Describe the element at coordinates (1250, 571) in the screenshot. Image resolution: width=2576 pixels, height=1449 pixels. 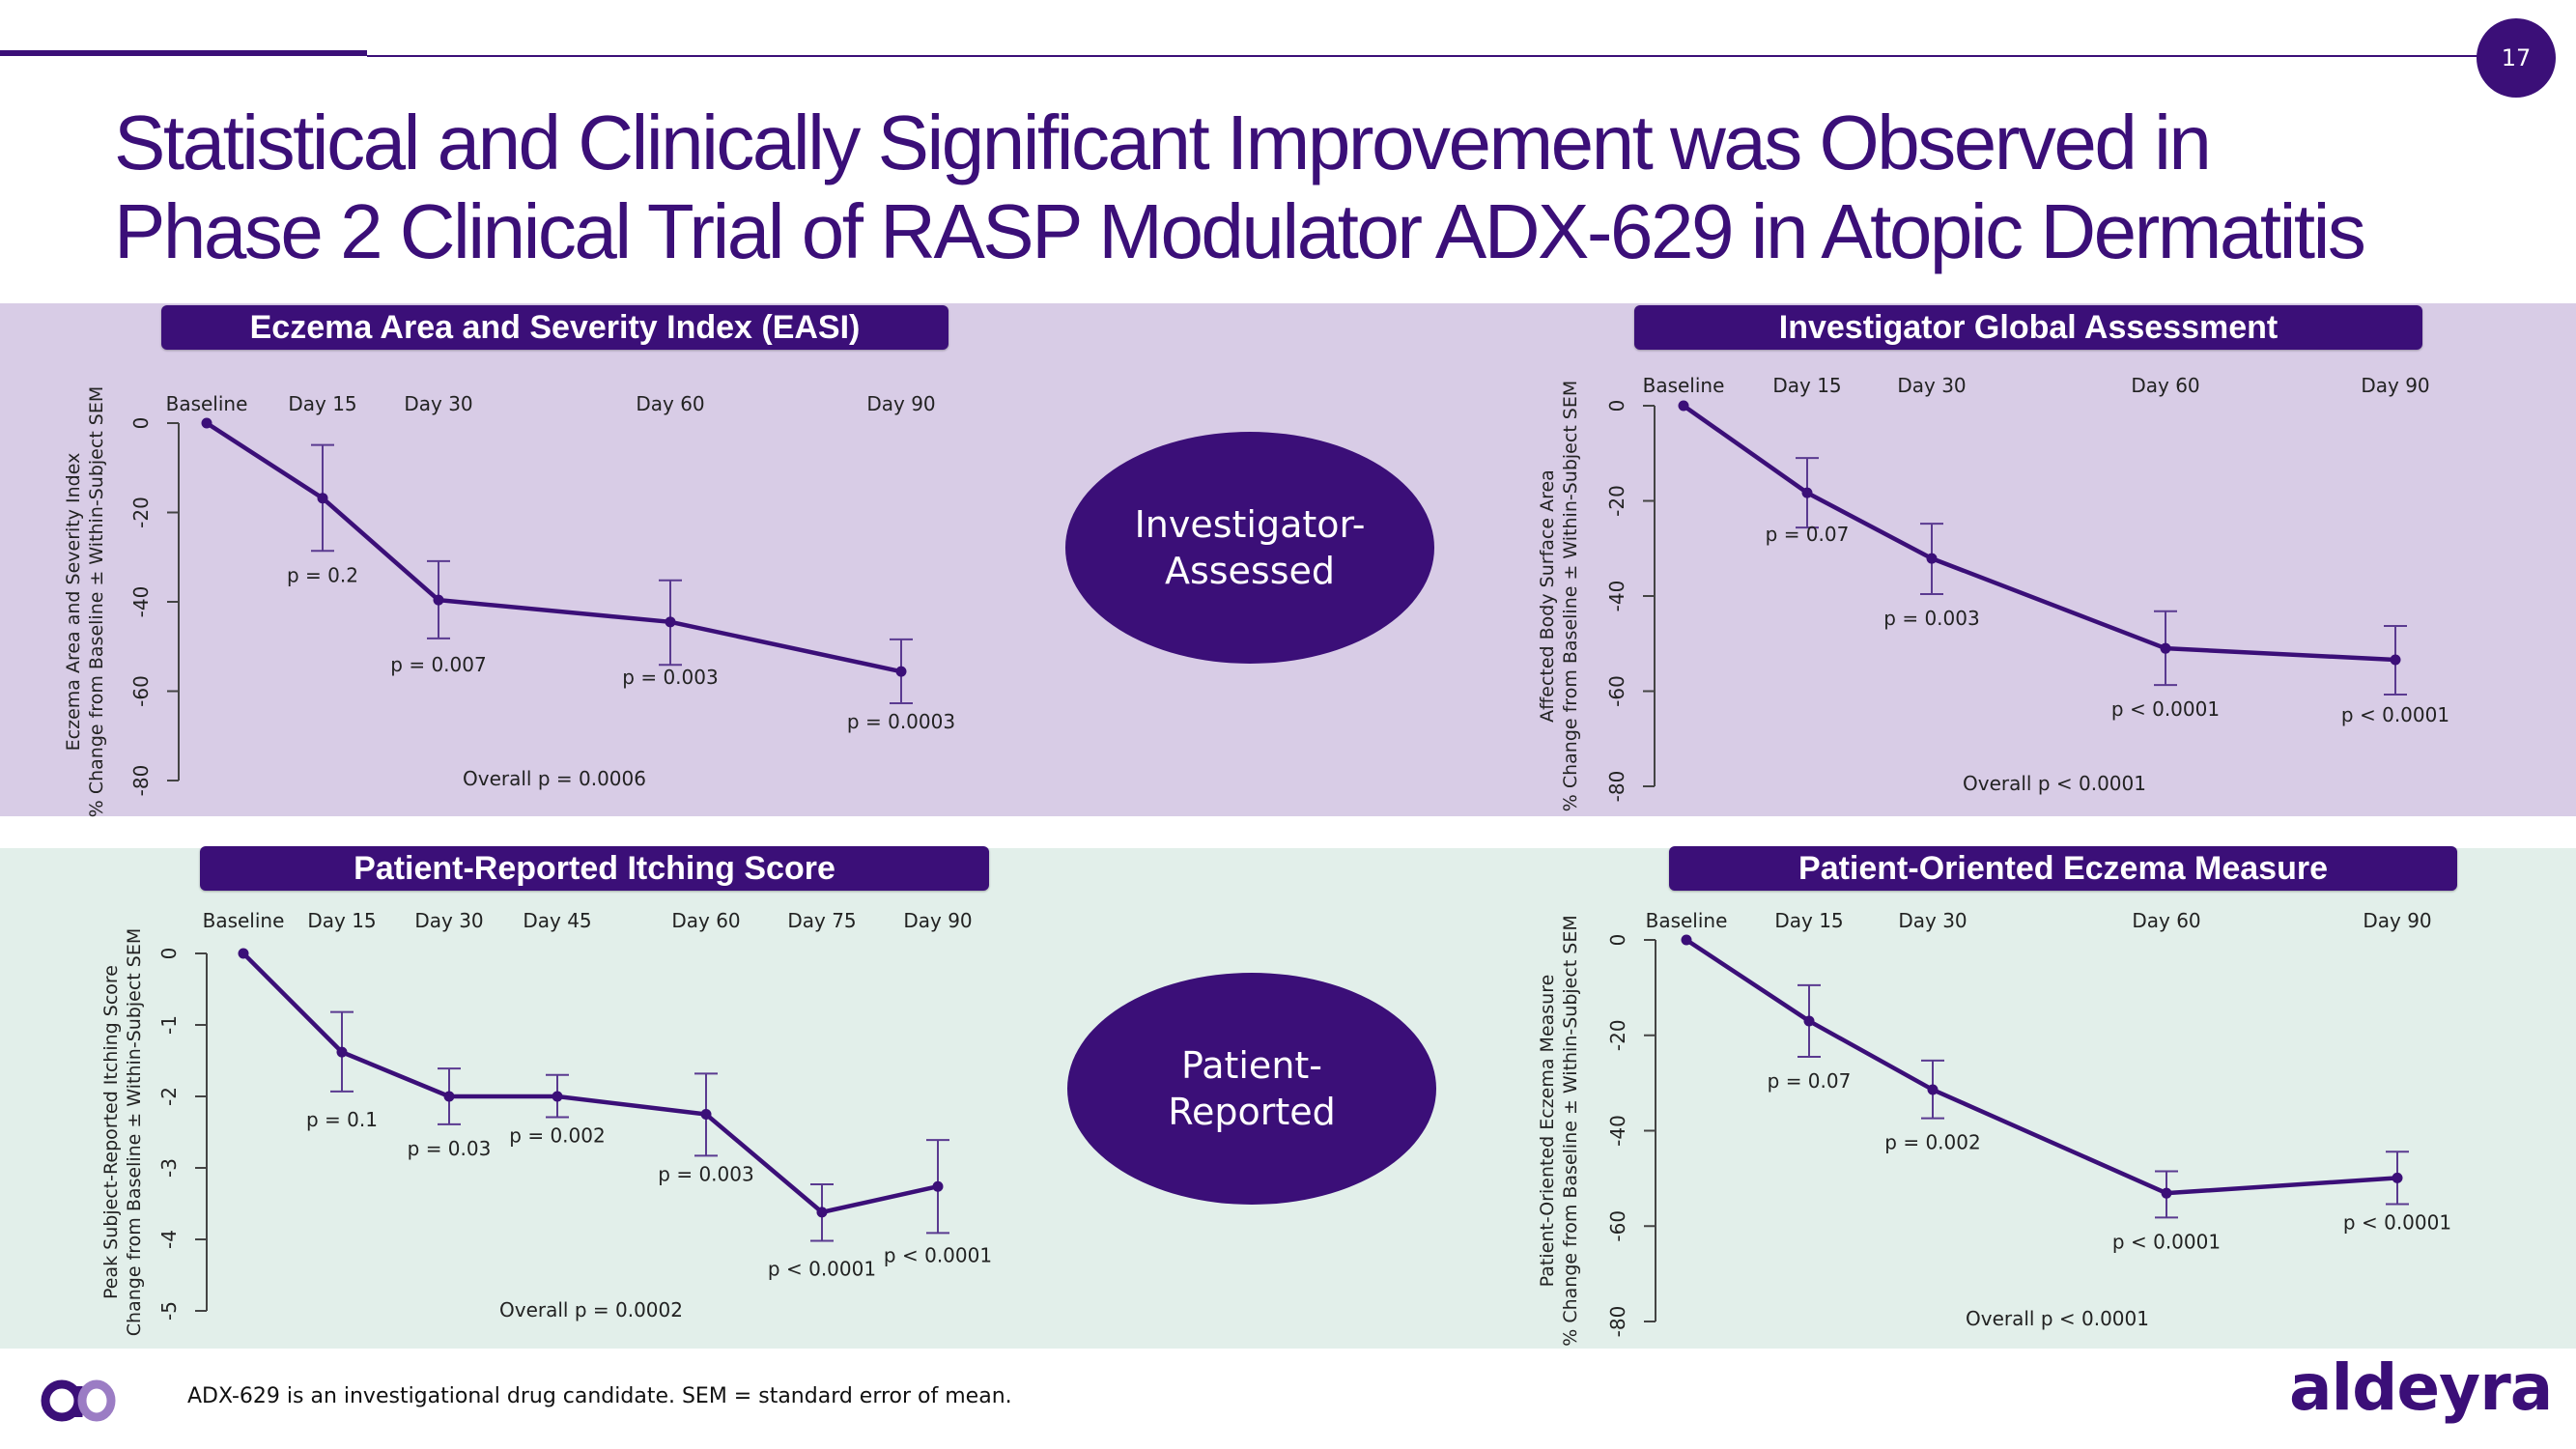
I see `investigator-badge-line-2: Assessed` at that location.